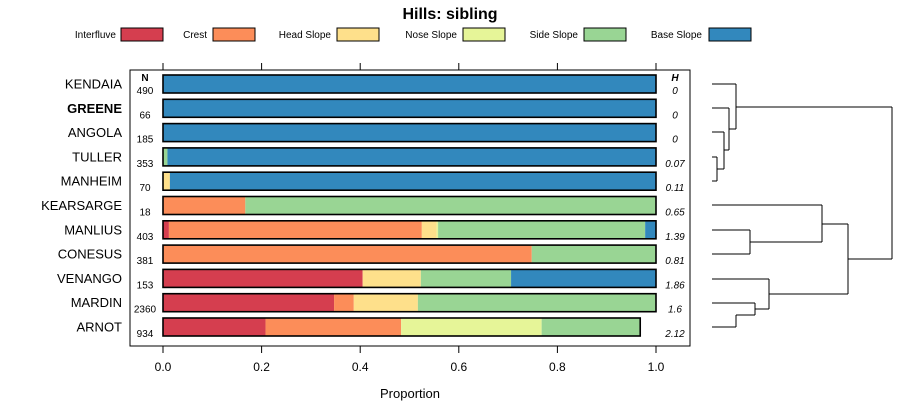  I want to click on bar-outline-arnot, so click(402, 327).